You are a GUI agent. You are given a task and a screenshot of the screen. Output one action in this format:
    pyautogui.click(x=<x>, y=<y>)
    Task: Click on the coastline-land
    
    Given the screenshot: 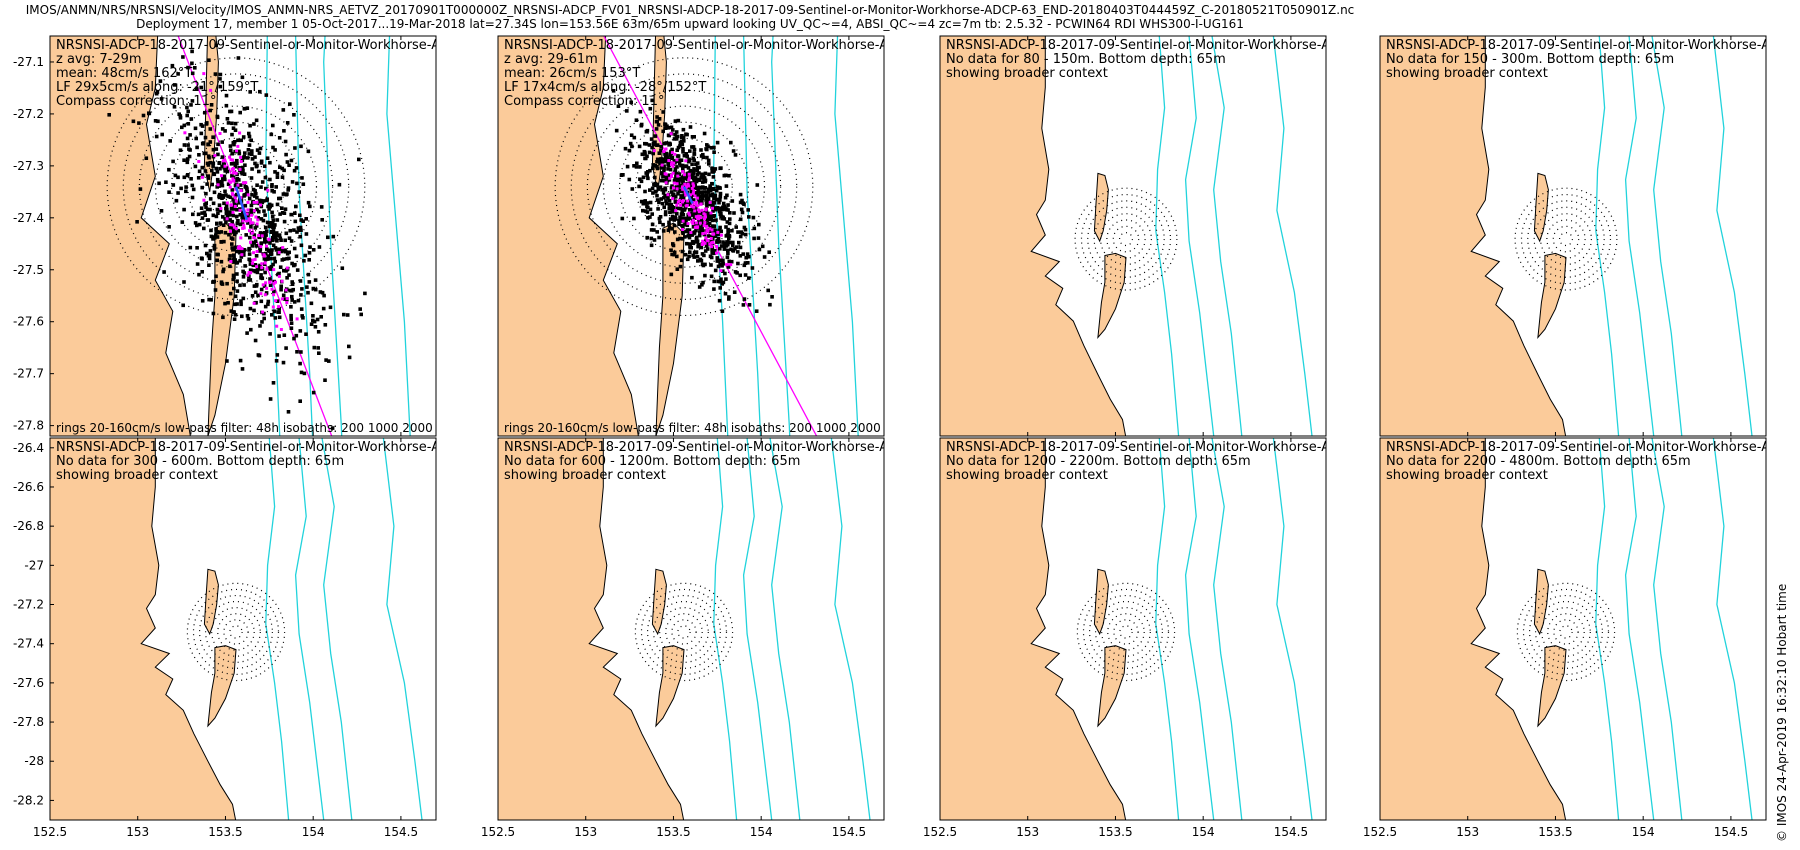 What is the action you would take?
    pyautogui.click(x=1473, y=236)
    